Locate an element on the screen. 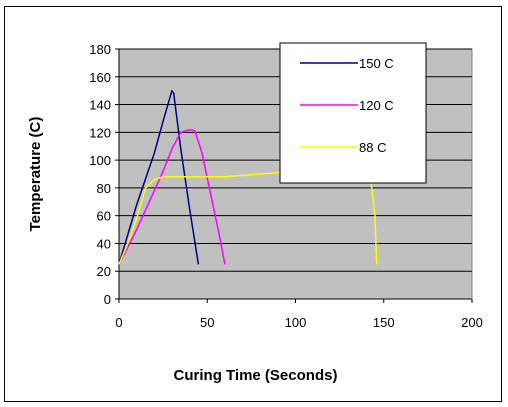 This screenshot has height=407, width=508. legend: 150 C 120 C 88 C is located at coordinates (353, 113).